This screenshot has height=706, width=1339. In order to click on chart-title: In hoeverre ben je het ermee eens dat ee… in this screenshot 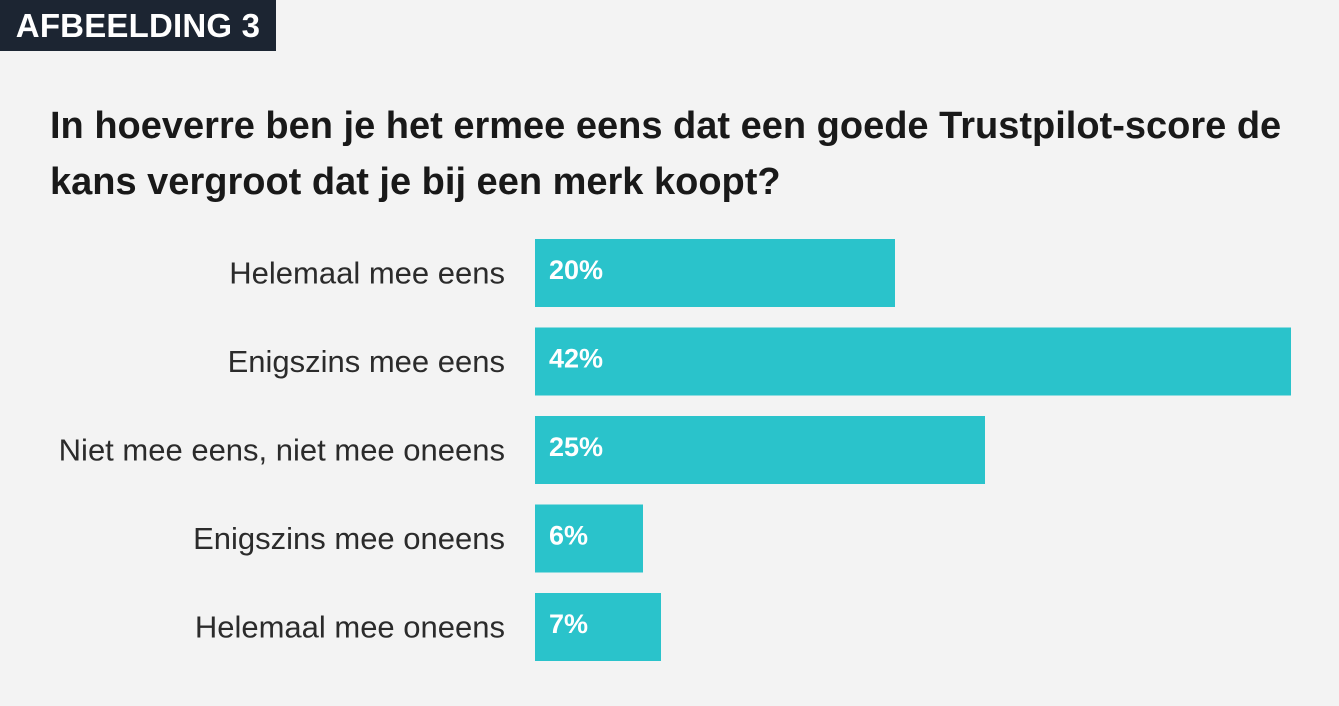, I will do `click(666, 154)`.